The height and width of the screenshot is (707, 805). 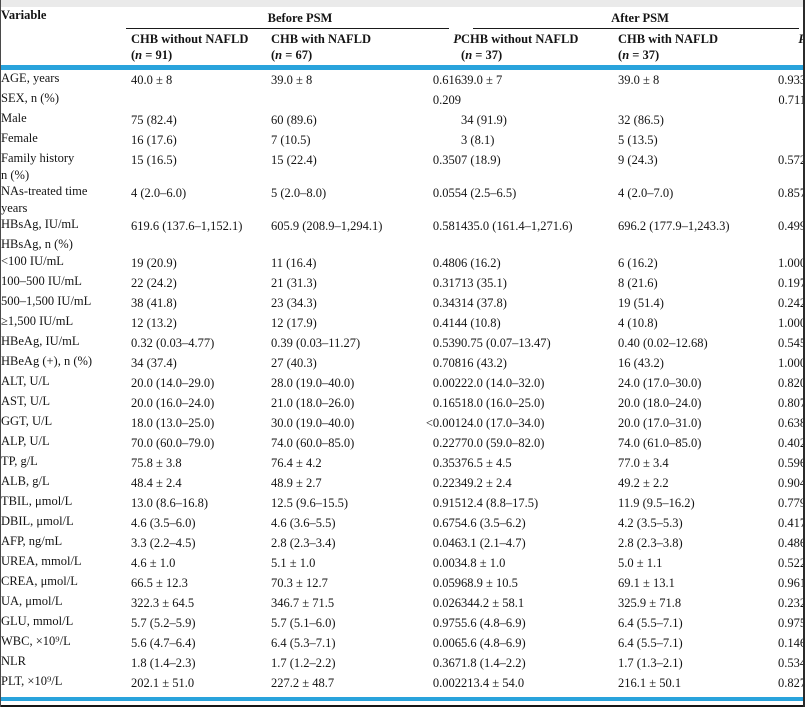 I want to click on cell-before-with-nafld, so click(x=338, y=100).